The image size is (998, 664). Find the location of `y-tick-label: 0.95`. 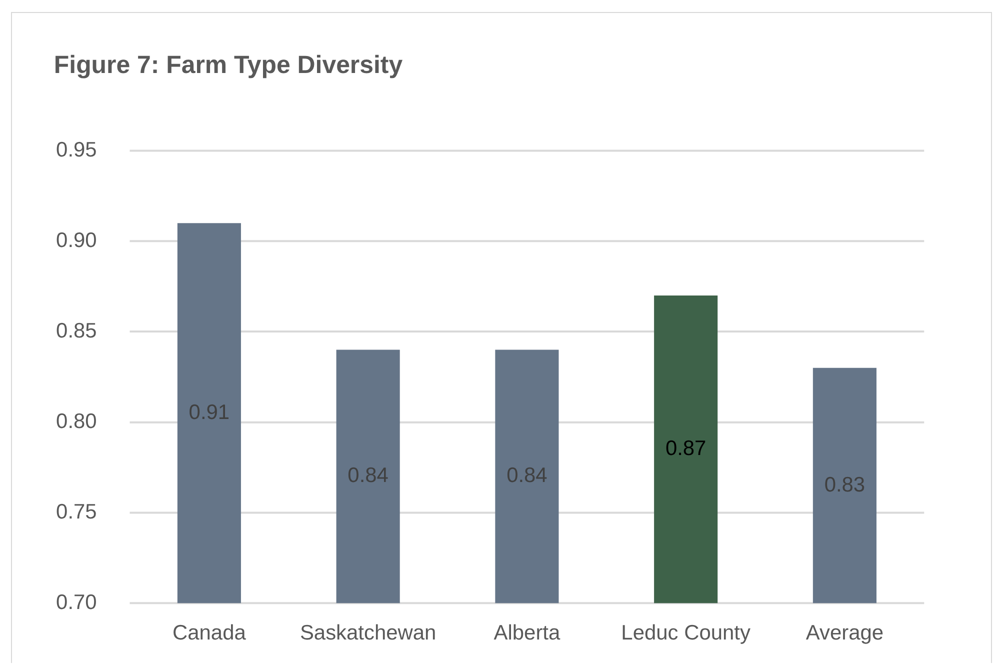

y-tick-label: 0.95 is located at coordinates (76, 150).